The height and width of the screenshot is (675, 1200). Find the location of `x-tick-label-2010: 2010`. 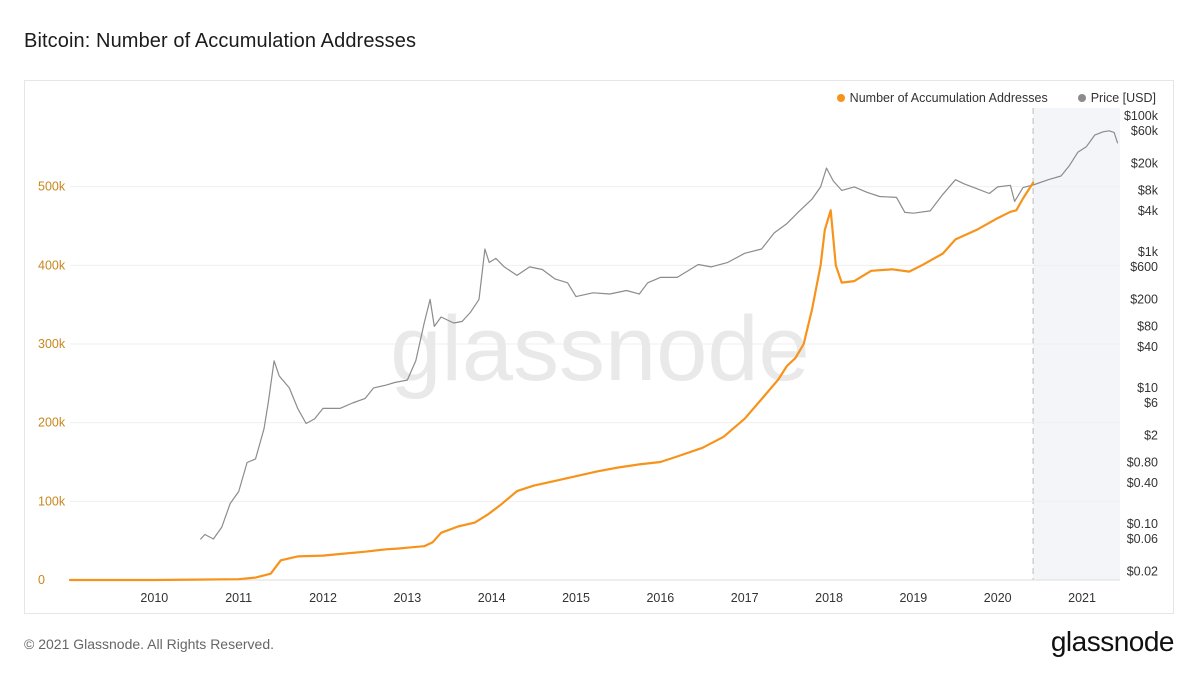

x-tick-label-2010: 2010 is located at coordinates (154, 598).